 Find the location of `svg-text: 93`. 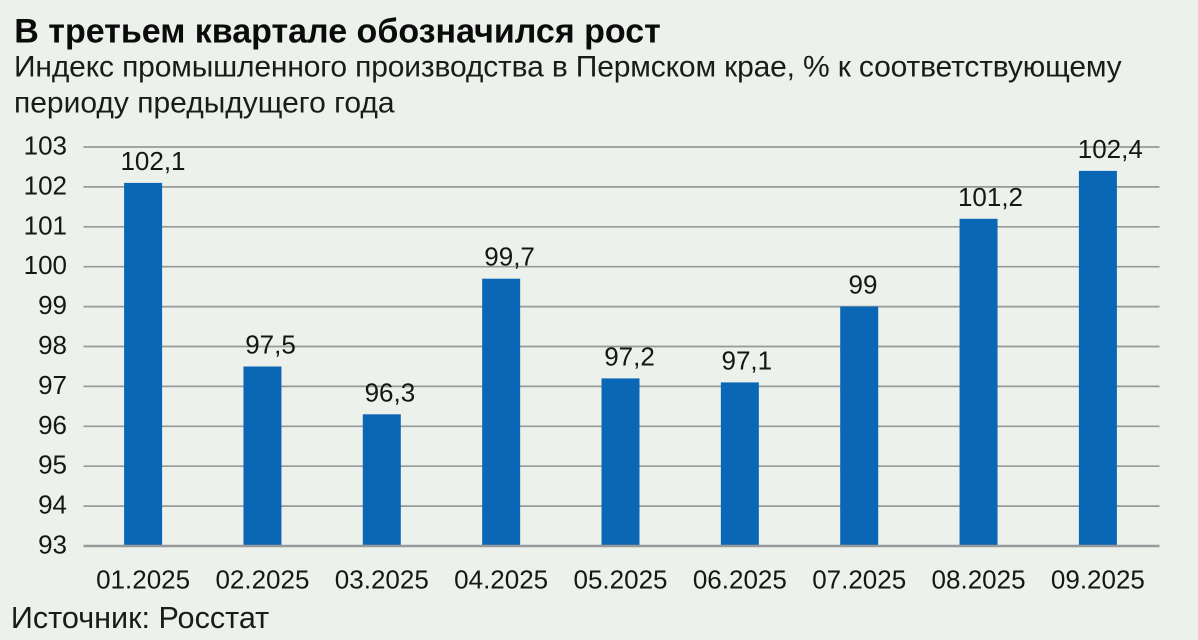

svg-text: 93 is located at coordinates (52, 545).